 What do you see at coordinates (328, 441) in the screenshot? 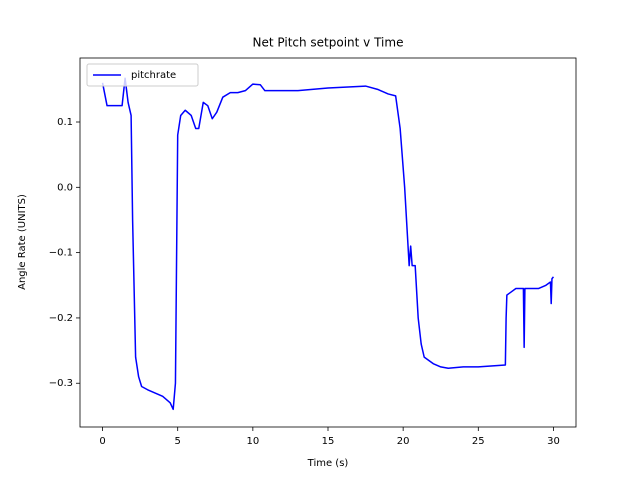
I see `x-tick-label: 15` at bounding box center [328, 441].